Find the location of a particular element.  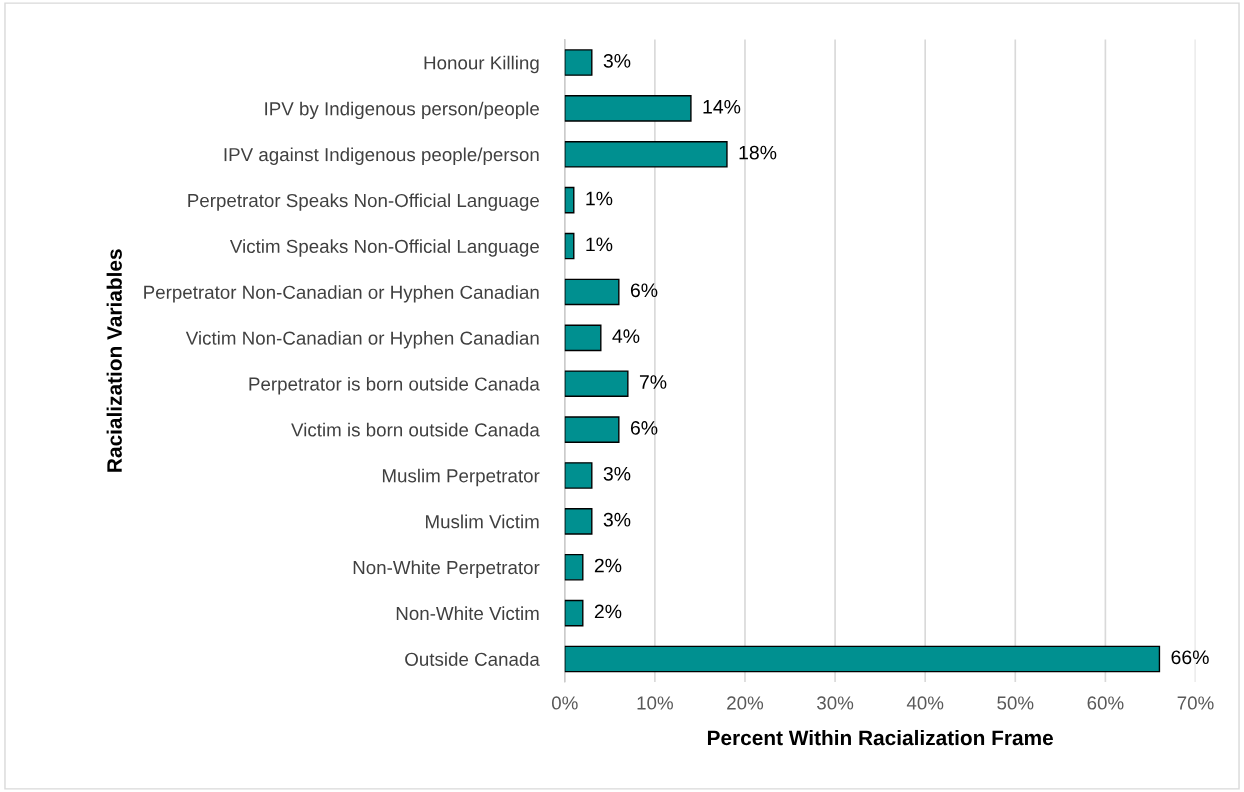

y-tick-label: Non-White Perpetrator is located at coordinates (446, 569).